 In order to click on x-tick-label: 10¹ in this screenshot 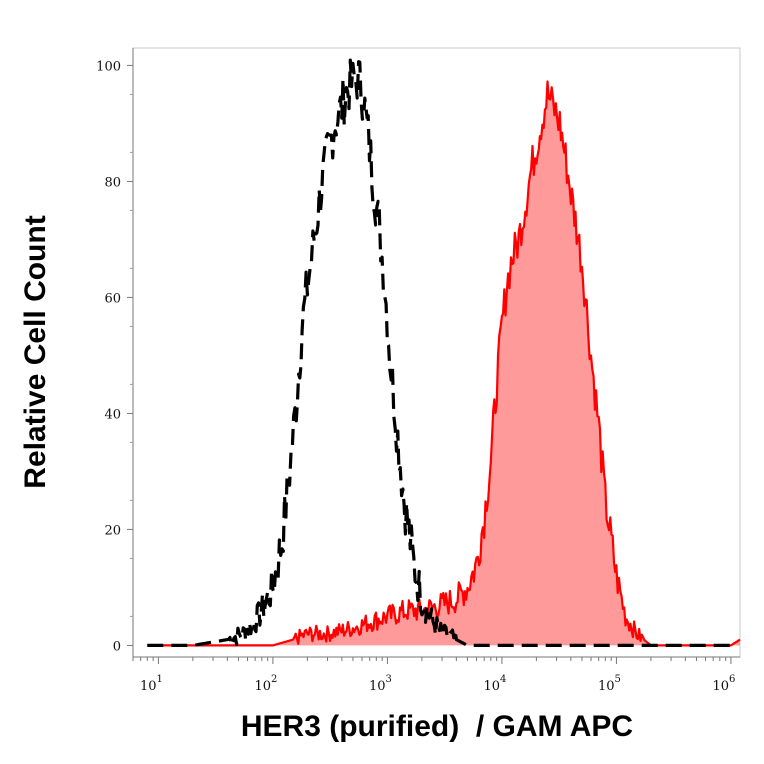, I will do `click(151, 684)`.